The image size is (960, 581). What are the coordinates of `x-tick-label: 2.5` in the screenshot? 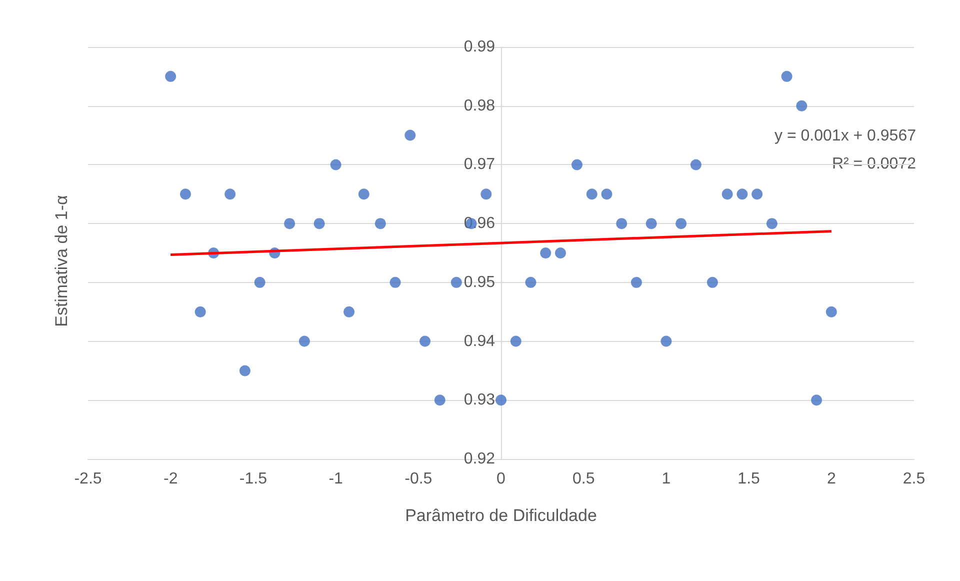 It's located at (914, 479).